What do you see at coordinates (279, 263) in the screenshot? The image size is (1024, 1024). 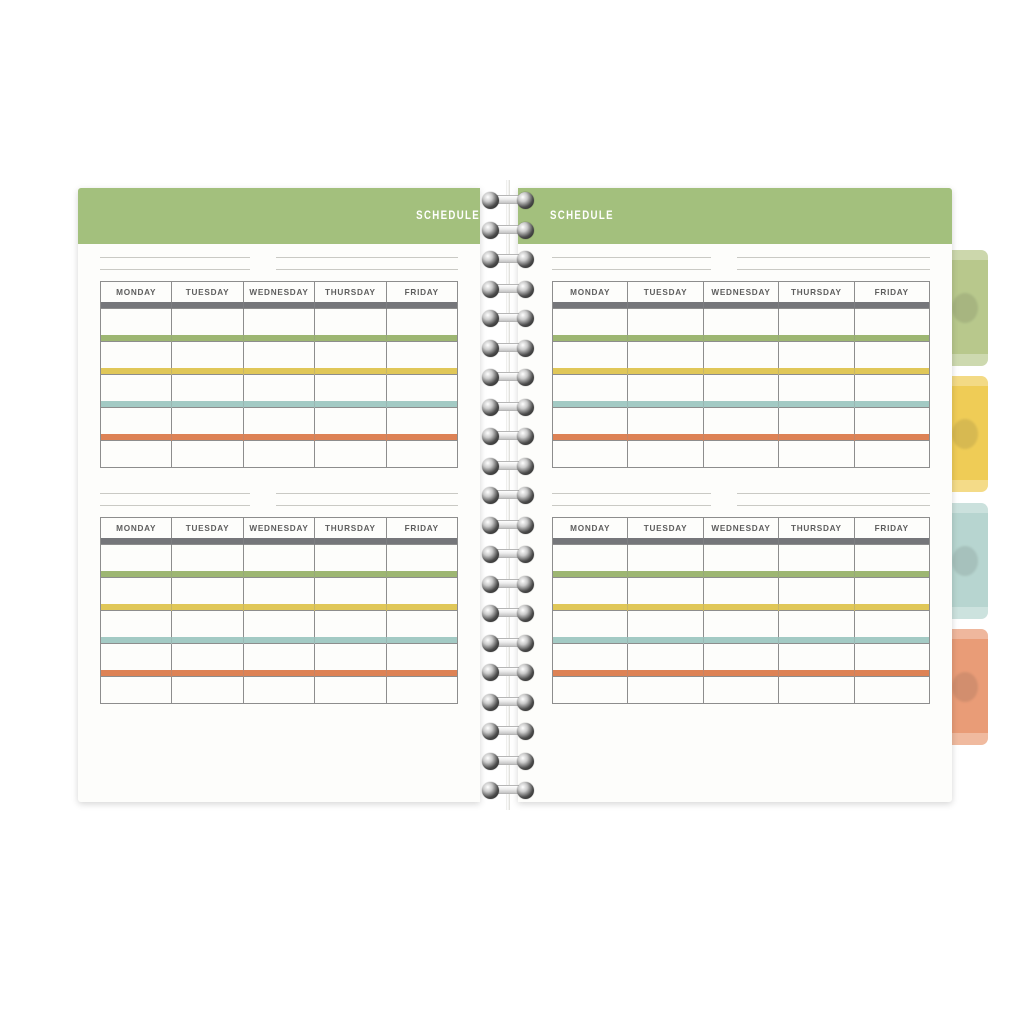 I see `left-upper-writing-lines` at bounding box center [279, 263].